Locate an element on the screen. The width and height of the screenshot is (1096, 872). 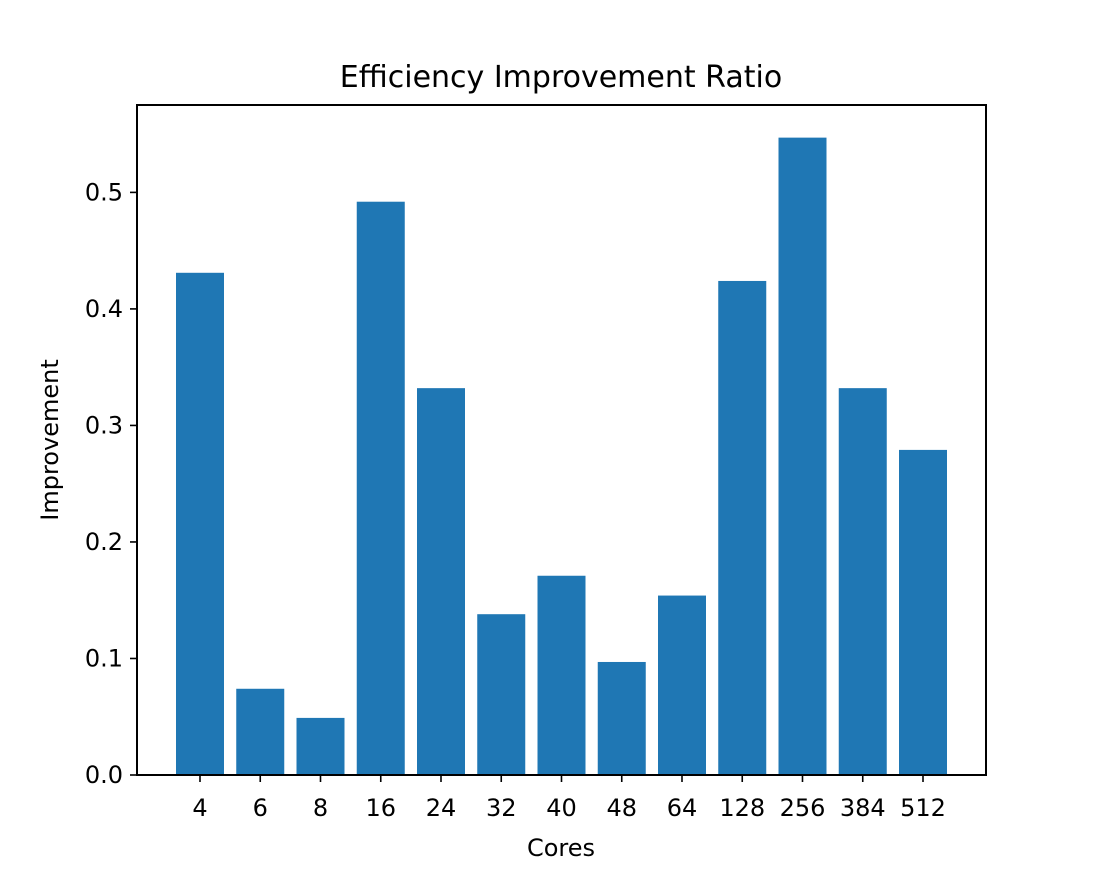
y-tick-label: 0.3 is located at coordinates (104, 425).